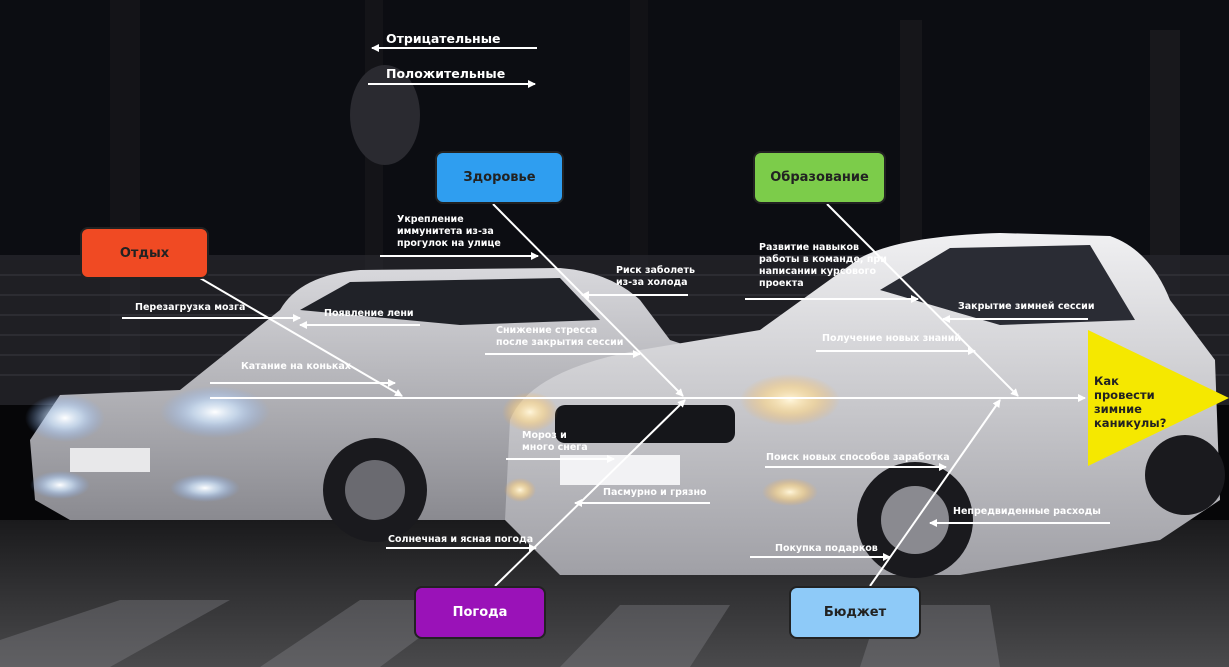 This screenshot has height=667, width=1229. Describe the element at coordinates (1130, 402) in the screenshot. I see `effect-question: Как провести зимние каникулы?` at that location.